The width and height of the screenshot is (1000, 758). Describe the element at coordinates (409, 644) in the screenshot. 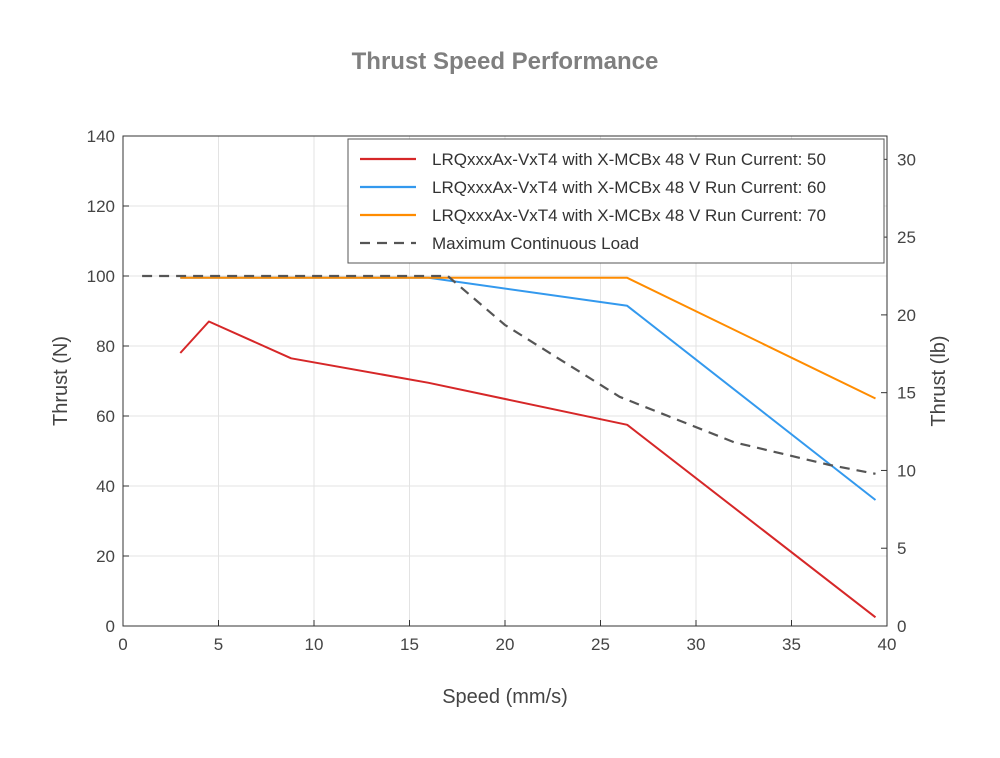

I see `x-tick-label: 15` at that location.